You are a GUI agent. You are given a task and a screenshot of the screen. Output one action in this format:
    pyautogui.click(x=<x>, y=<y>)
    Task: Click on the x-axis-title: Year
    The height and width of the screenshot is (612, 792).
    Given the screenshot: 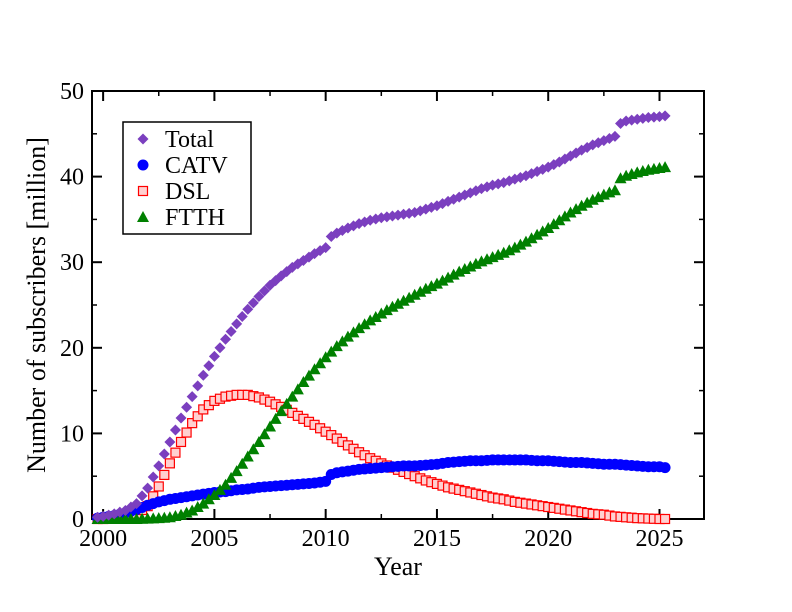 What is the action you would take?
    pyautogui.click(x=398, y=566)
    